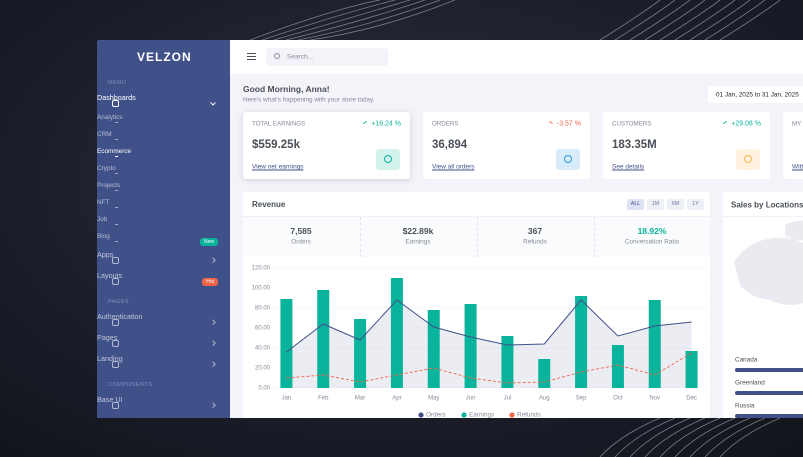  Describe the element at coordinates (634, 145) in the screenshot. I see `card-value: 183.35M` at that location.